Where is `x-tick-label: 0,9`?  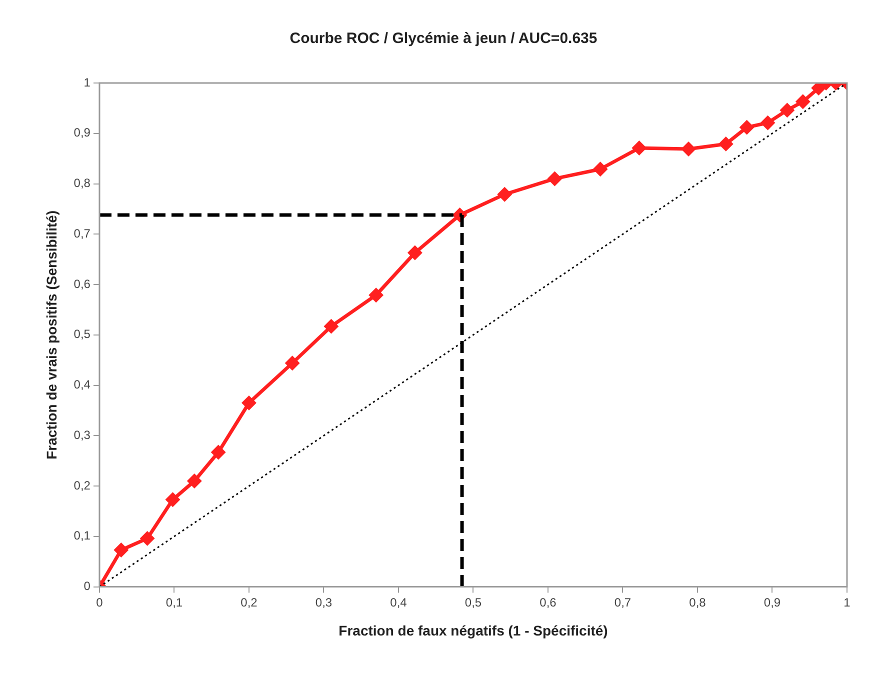
x-tick-label: 0,9 is located at coordinates (772, 602).